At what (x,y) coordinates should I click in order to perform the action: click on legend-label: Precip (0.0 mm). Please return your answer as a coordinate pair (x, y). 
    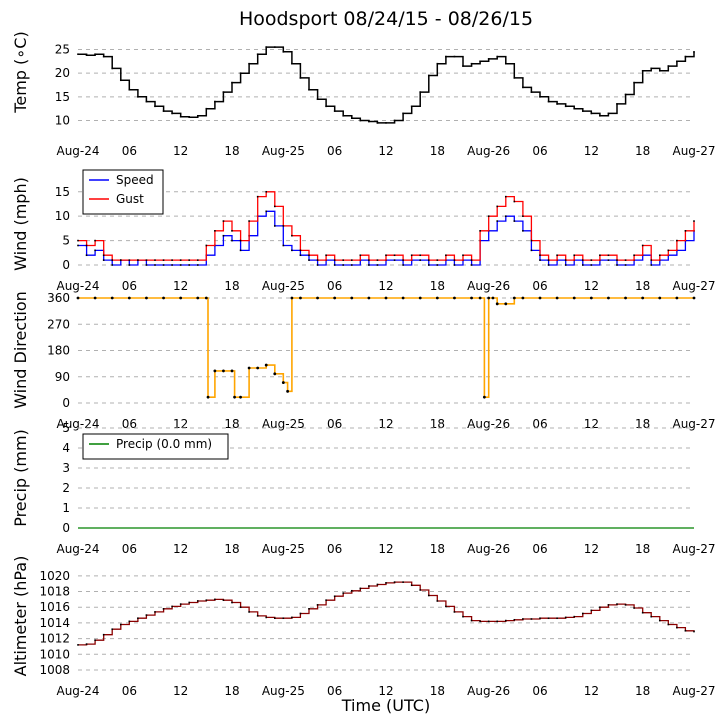
    Looking at the image, I should click on (164, 444).